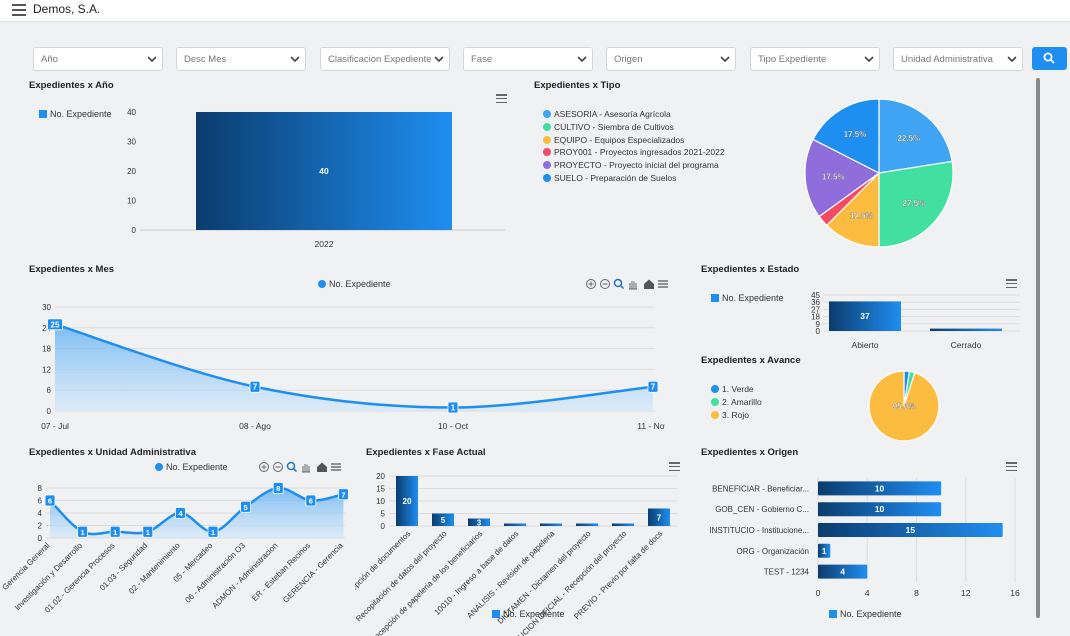 The height and width of the screenshot is (636, 1070). What do you see at coordinates (865, 345) in the screenshot?
I see `x-tick-label: Abierto` at bounding box center [865, 345].